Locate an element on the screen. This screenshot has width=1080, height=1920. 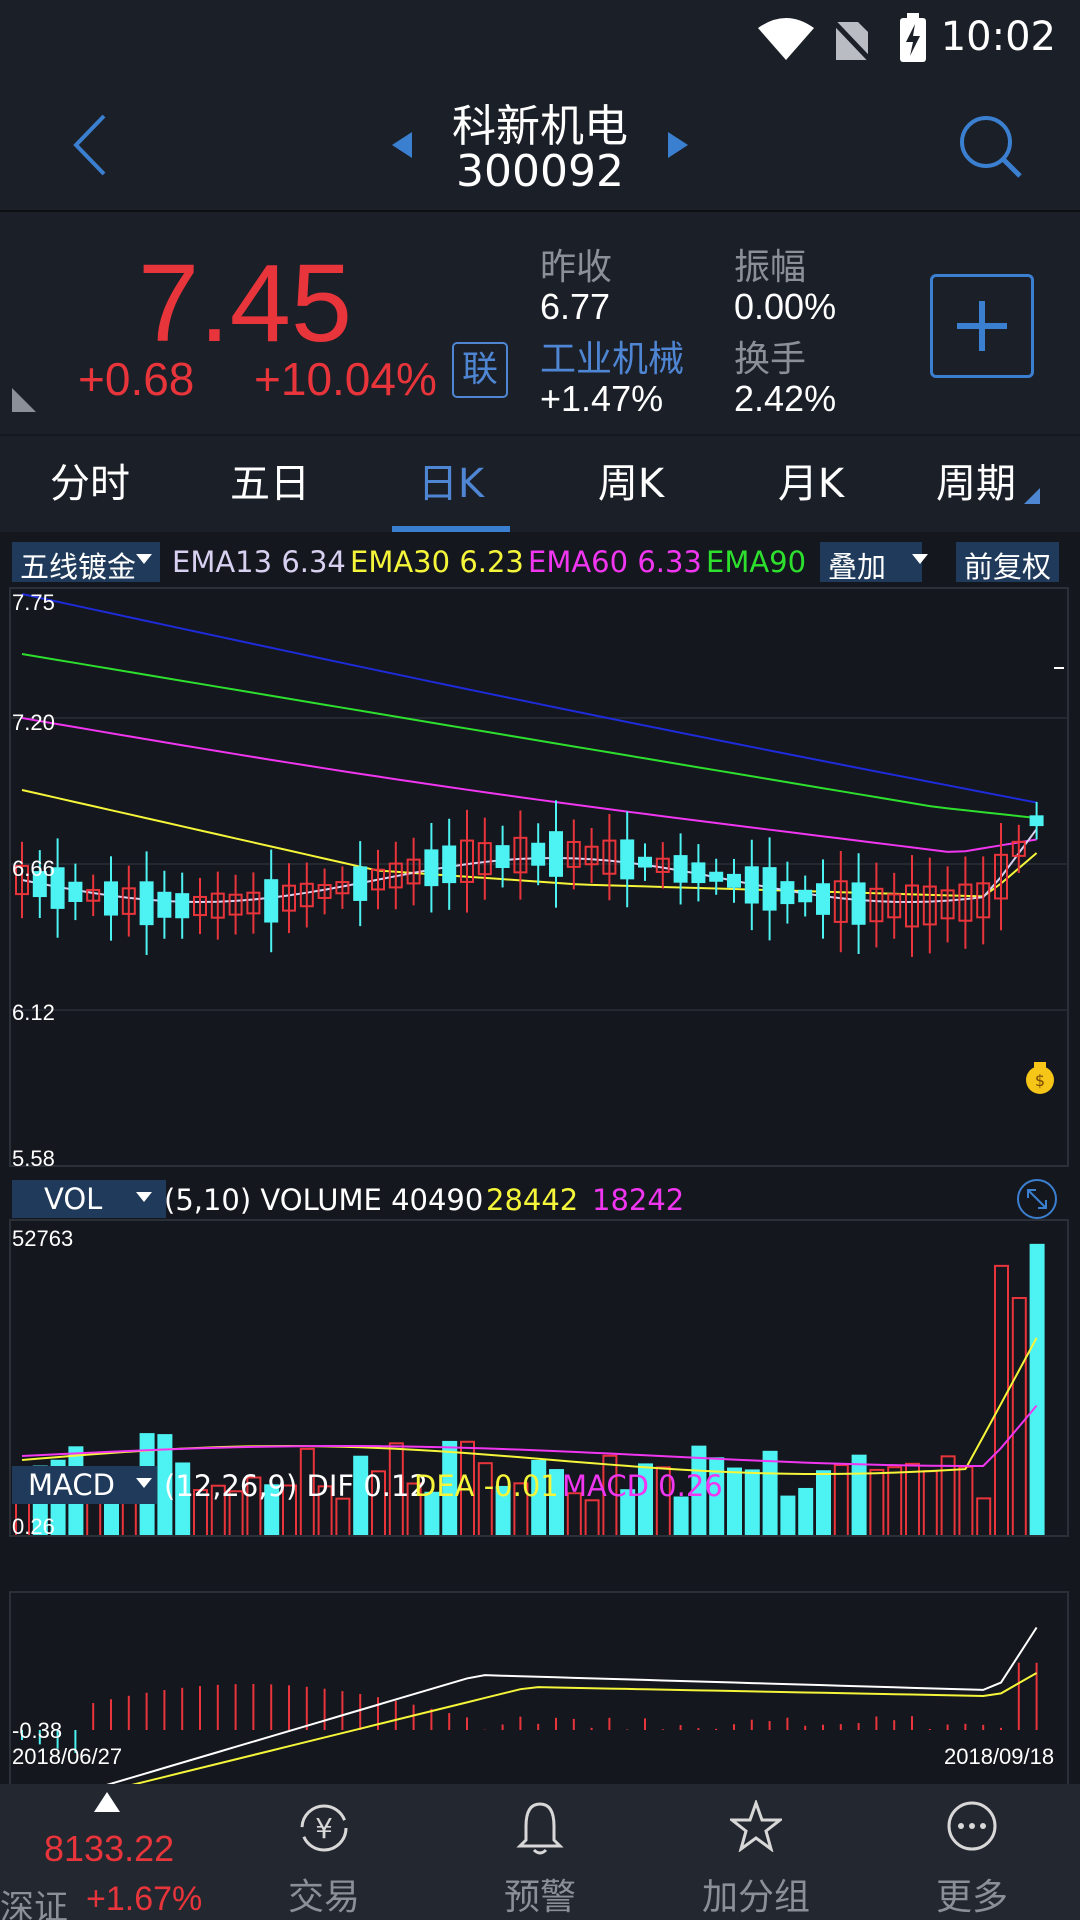
overlay-select: 叠加 is located at coordinates (871, 562).